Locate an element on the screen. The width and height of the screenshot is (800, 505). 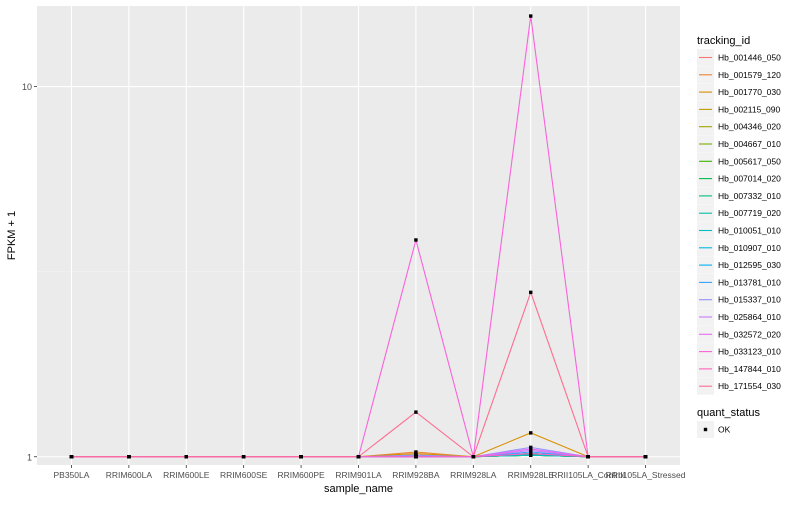
legend-label: Hb_013781_010 is located at coordinates (749, 282).